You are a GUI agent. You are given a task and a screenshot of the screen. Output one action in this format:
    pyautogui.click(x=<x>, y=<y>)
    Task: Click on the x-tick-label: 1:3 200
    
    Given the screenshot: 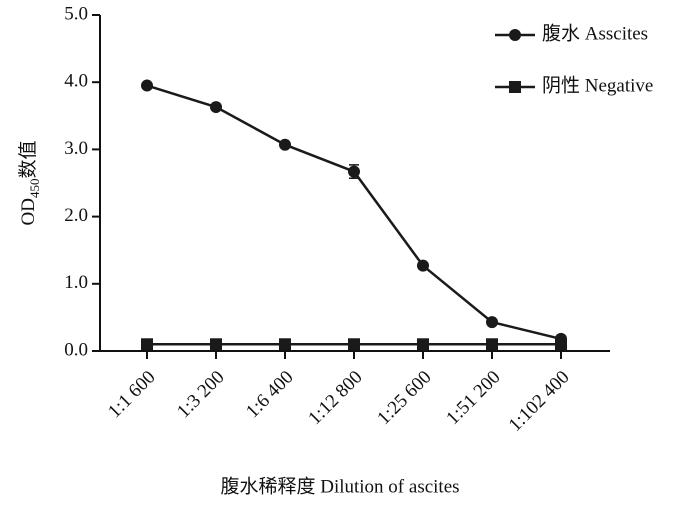 What is the action you would take?
    pyautogui.click(x=201, y=395)
    